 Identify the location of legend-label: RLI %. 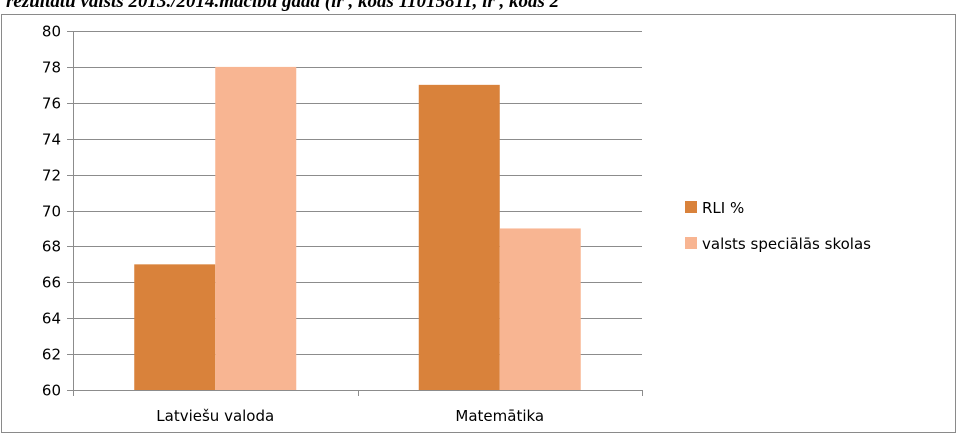
(723, 208).